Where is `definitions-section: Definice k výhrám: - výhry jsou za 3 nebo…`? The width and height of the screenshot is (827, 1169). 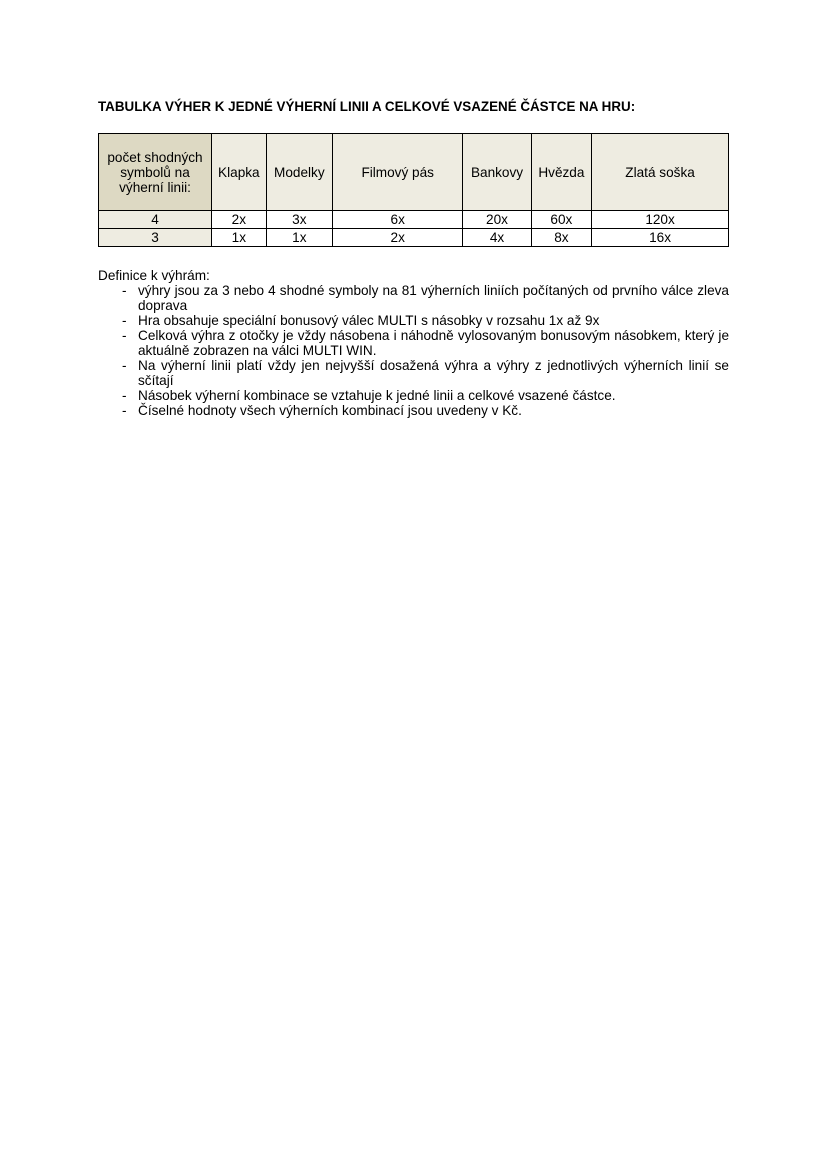
definitions-section: Definice k výhrám: - výhry jsou za 3 nebo… is located at coordinates (413, 343).